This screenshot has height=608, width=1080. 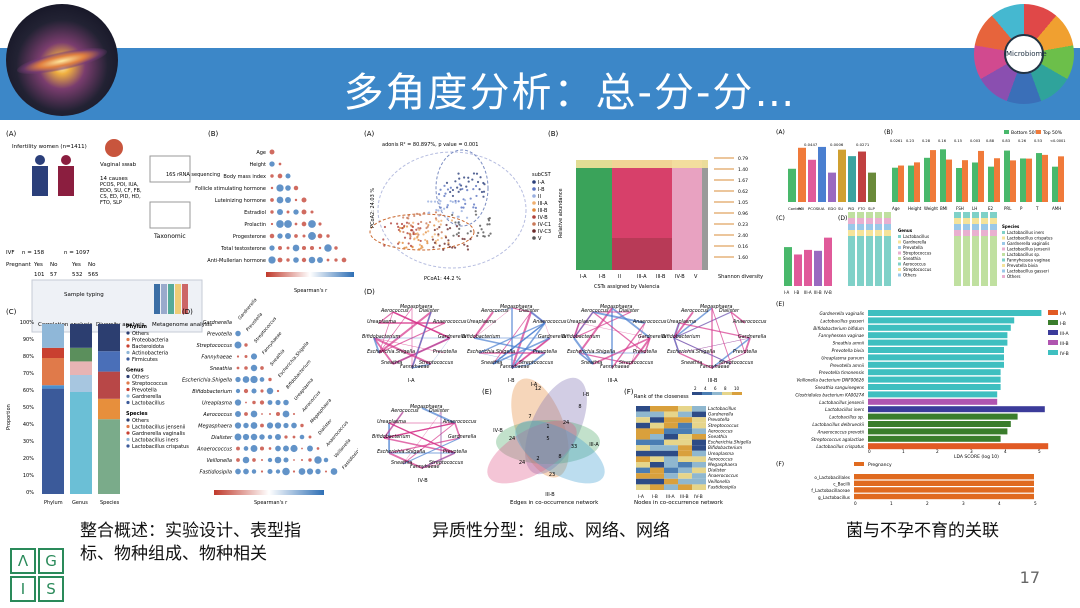 I want to click on fl-d-label: (D), so click(x=187, y=312).